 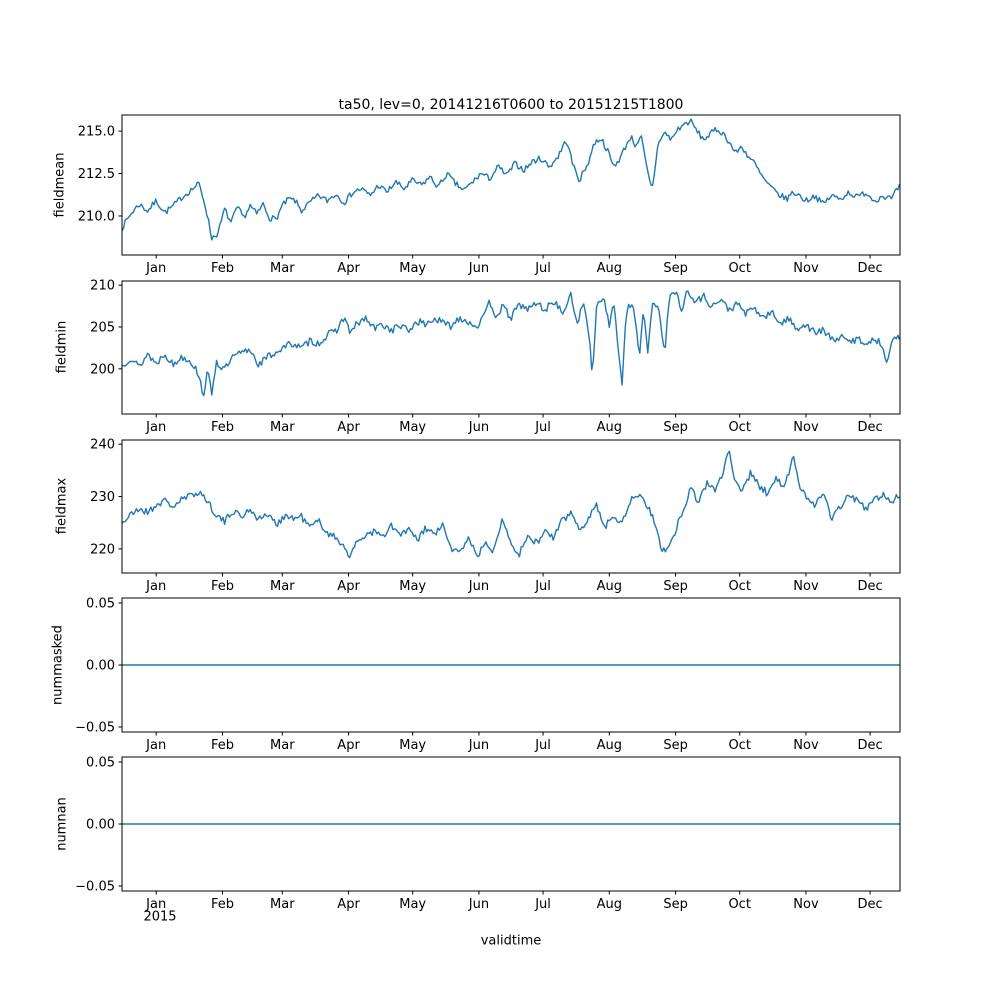 What do you see at coordinates (160, 917) in the screenshot?
I see `x-axis-year-label: 2015` at bounding box center [160, 917].